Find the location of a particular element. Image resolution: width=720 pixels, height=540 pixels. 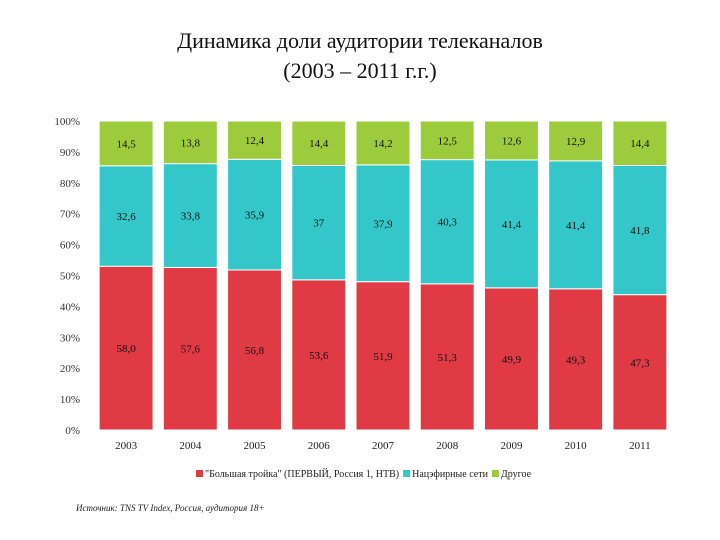

data-label: 13,8 is located at coordinates (191, 143).